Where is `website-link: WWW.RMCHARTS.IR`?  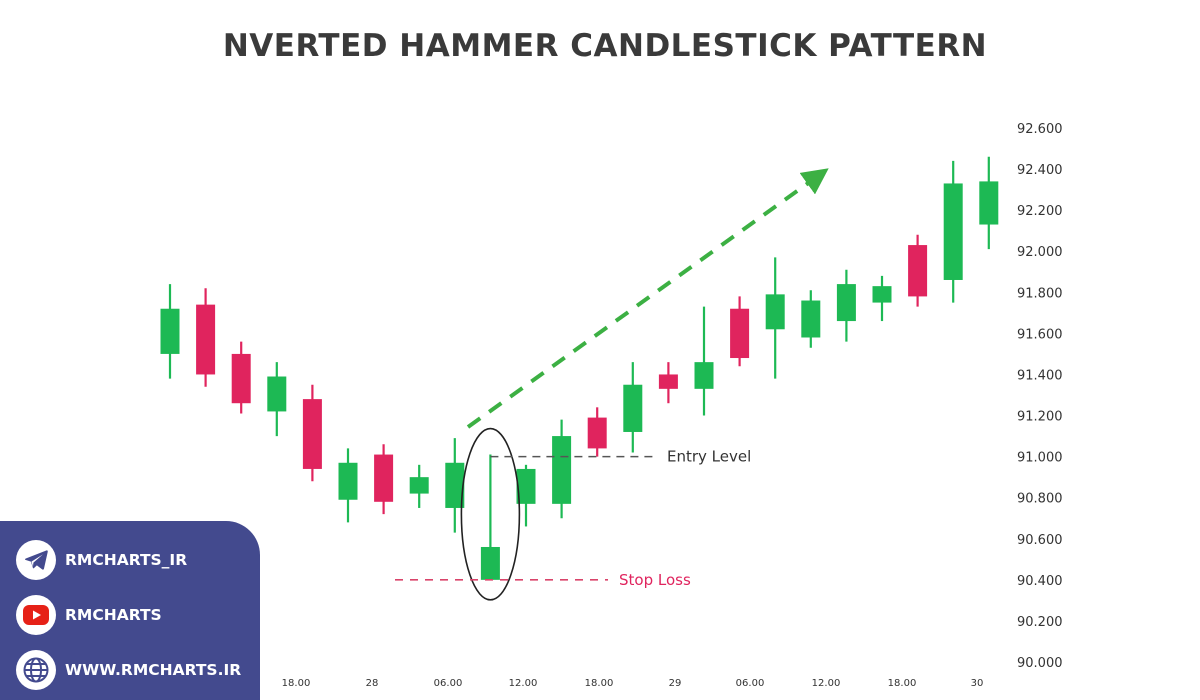
website-link: WWW.RMCHARTS.IR is located at coordinates (128, 670).